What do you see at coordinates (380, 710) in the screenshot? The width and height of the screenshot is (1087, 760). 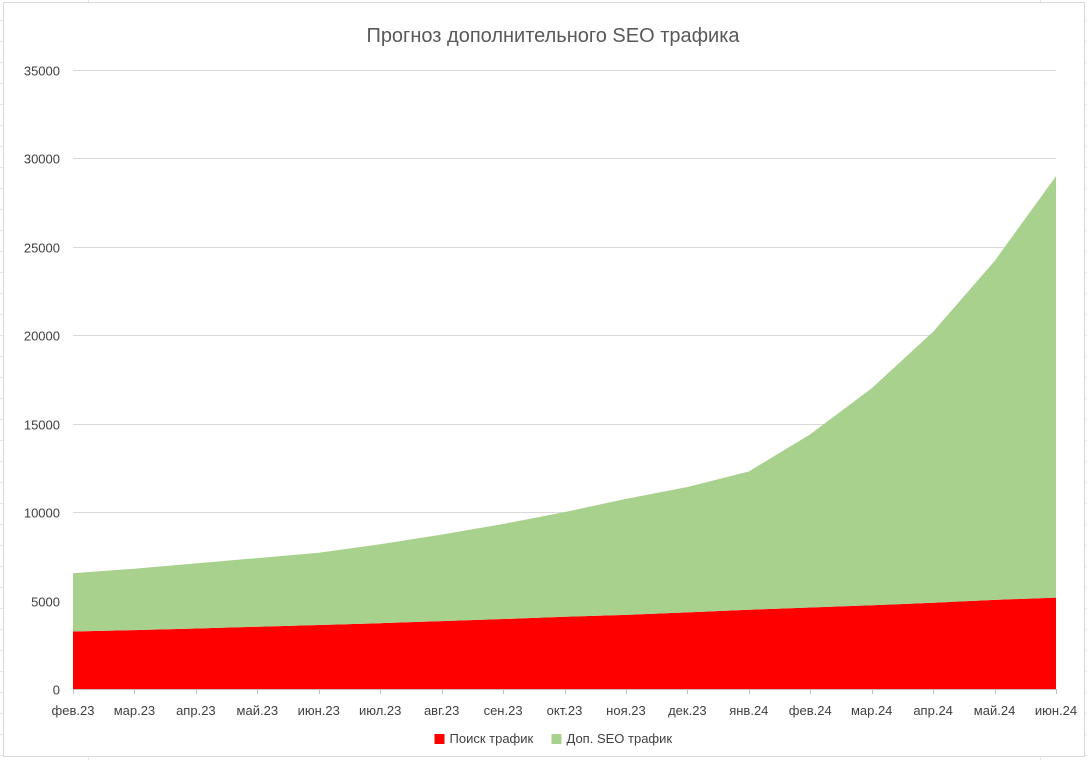 I see `x-tick-label: июл.23` at bounding box center [380, 710].